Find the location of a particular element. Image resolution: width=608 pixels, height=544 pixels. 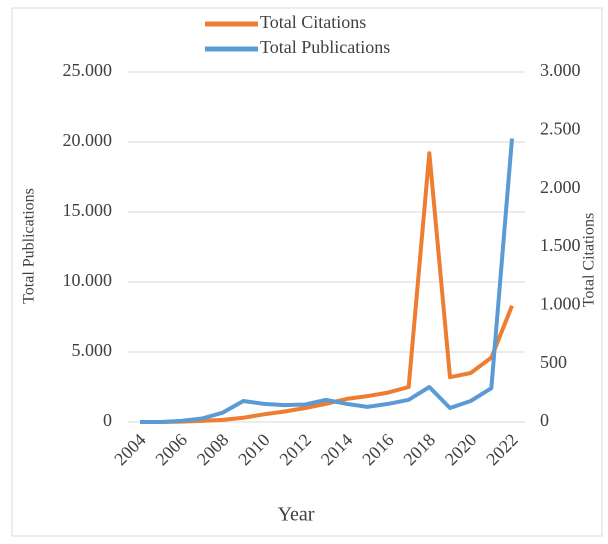

y-tick-label: 20.000 is located at coordinates (88, 140).